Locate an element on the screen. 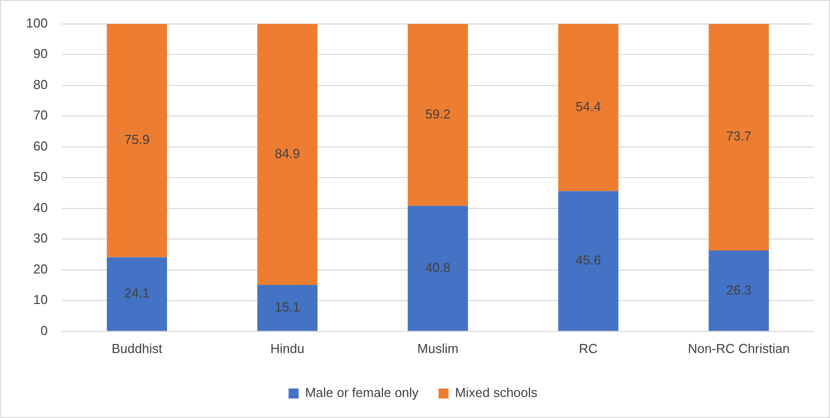 The image size is (830, 418). y-tick-label: 100 is located at coordinates (37, 22).